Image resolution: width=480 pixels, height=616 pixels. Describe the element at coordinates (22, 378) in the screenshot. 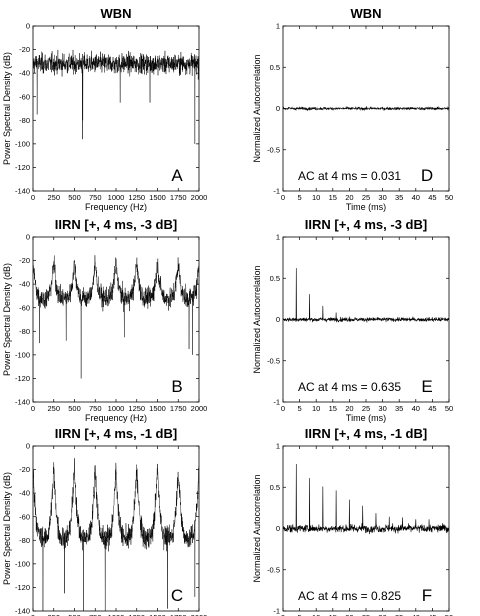

I see `y-tick-label: -120` at that location.